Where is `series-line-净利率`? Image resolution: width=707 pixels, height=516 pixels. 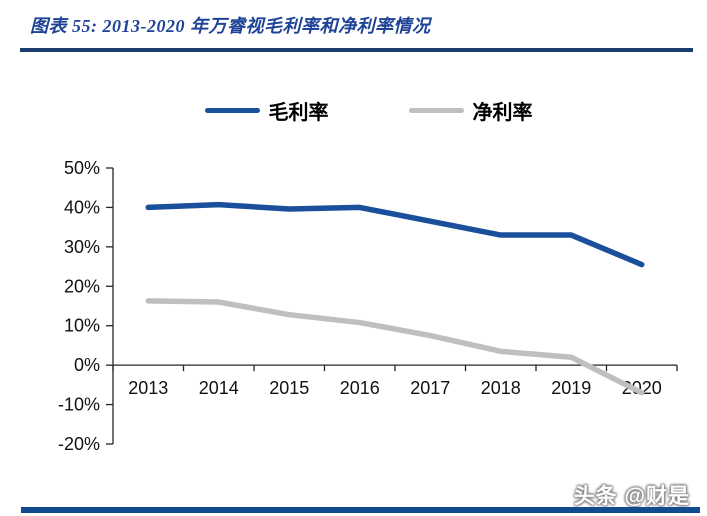 series-line-净利率 is located at coordinates (395, 347).